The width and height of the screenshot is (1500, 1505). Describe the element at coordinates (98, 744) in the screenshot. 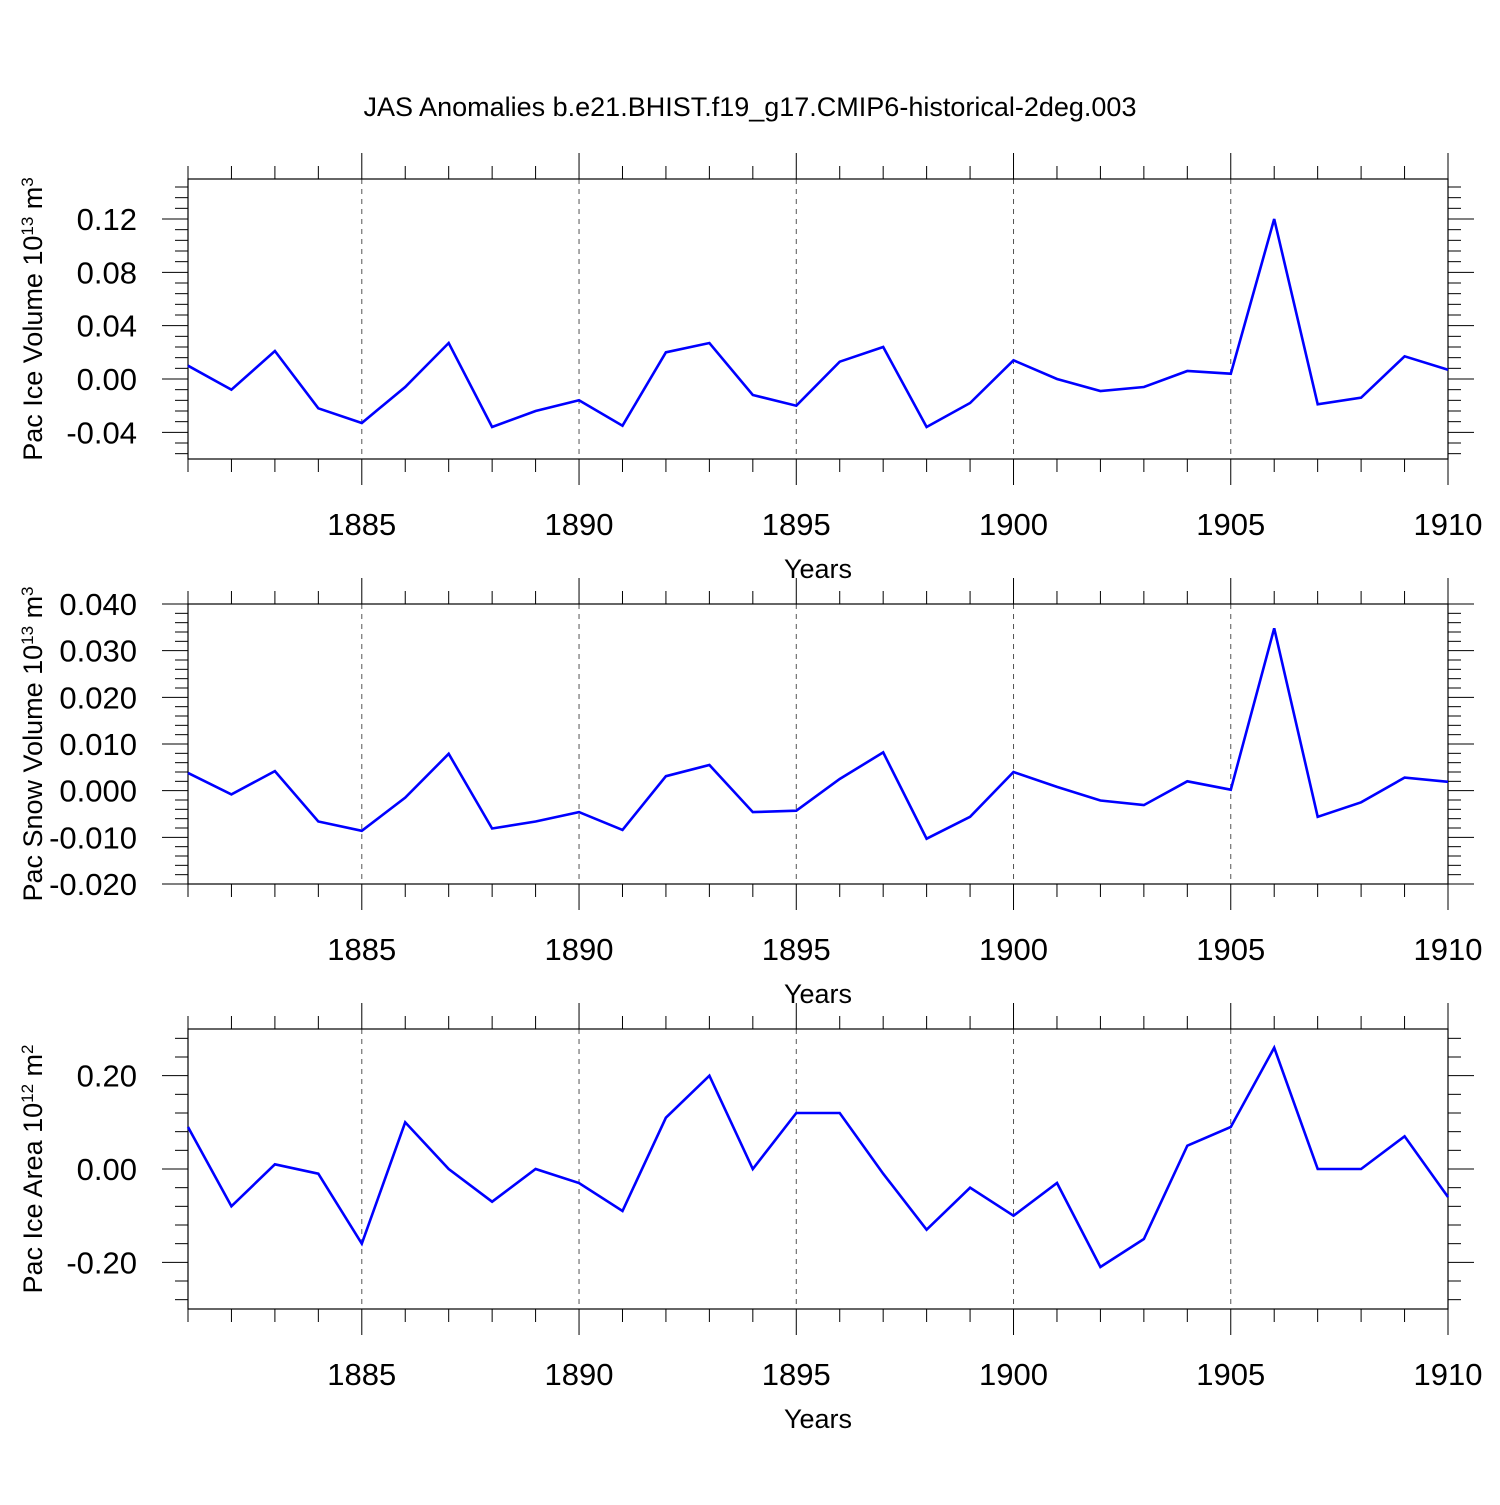

I see `y-tick-label: 0.010` at that location.